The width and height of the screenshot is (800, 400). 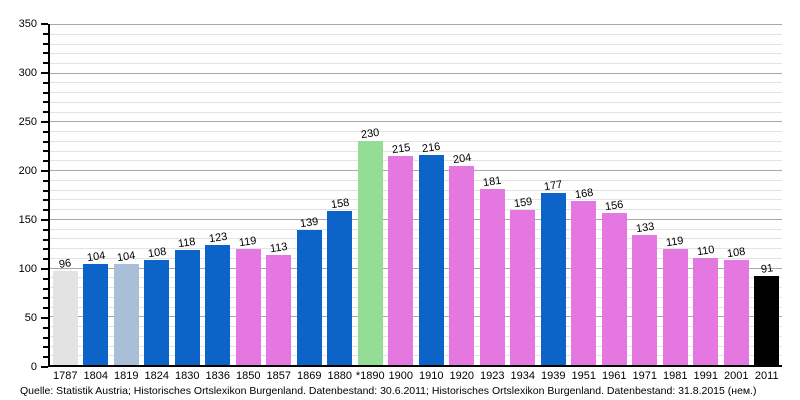 I want to click on bar-group-1991: 110 1991, so click(x=706, y=203).